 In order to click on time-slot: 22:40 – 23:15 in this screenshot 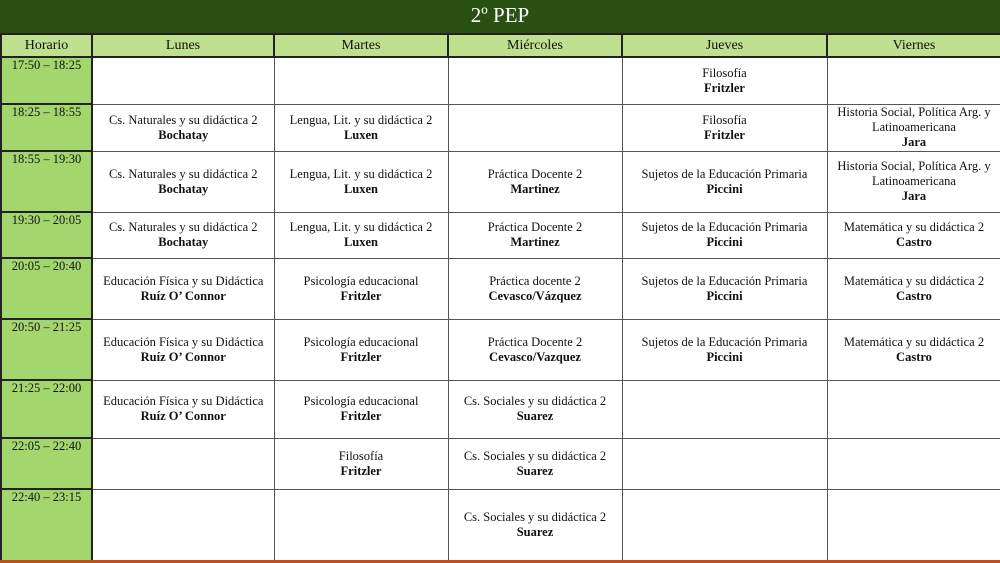, I will do `click(46, 525)`.